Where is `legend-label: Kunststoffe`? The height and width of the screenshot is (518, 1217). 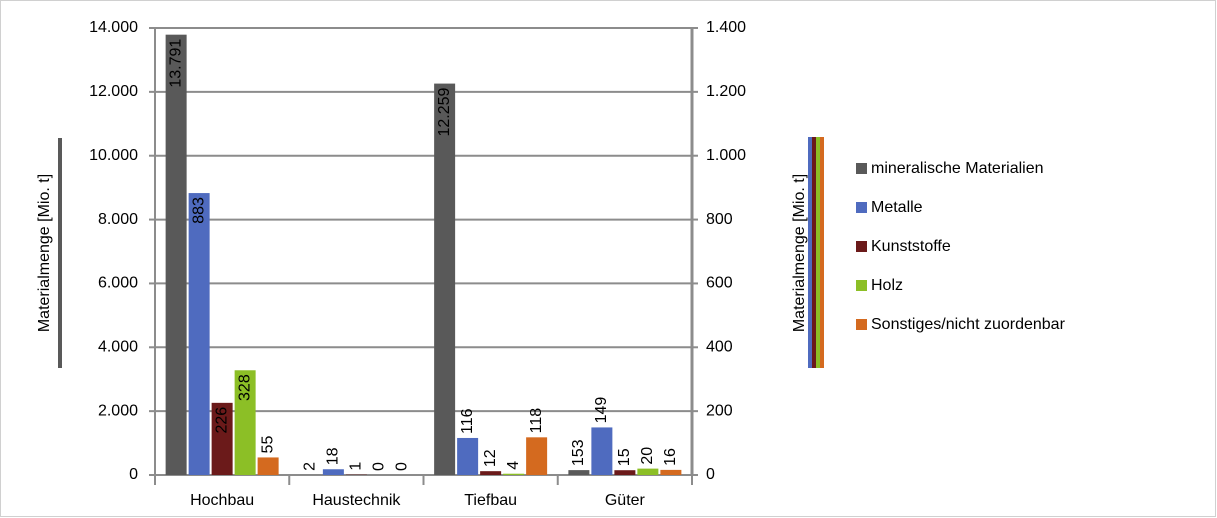 legend-label: Kunststoffe is located at coordinates (911, 246).